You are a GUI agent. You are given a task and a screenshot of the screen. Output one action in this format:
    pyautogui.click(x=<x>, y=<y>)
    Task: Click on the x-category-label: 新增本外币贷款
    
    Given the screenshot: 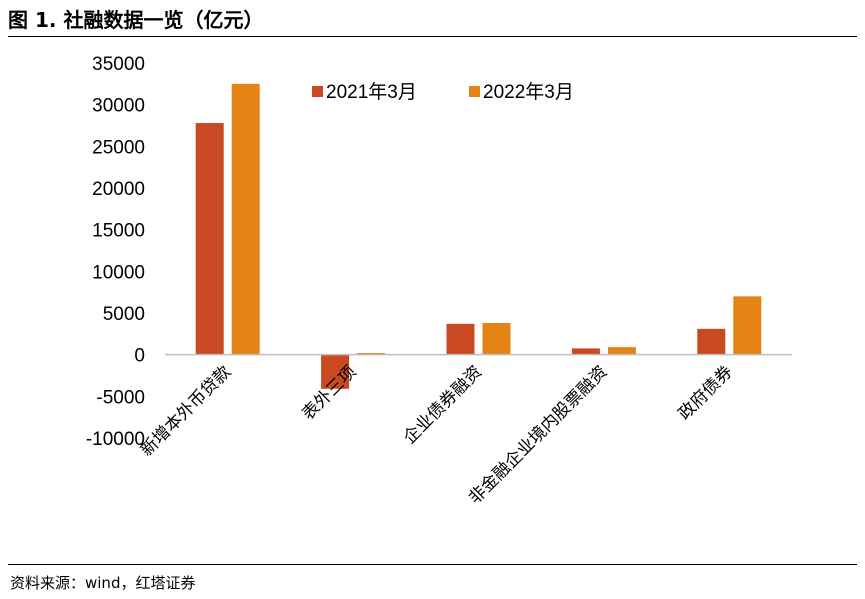 What is the action you would take?
    pyautogui.click(x=186, y=411)
    